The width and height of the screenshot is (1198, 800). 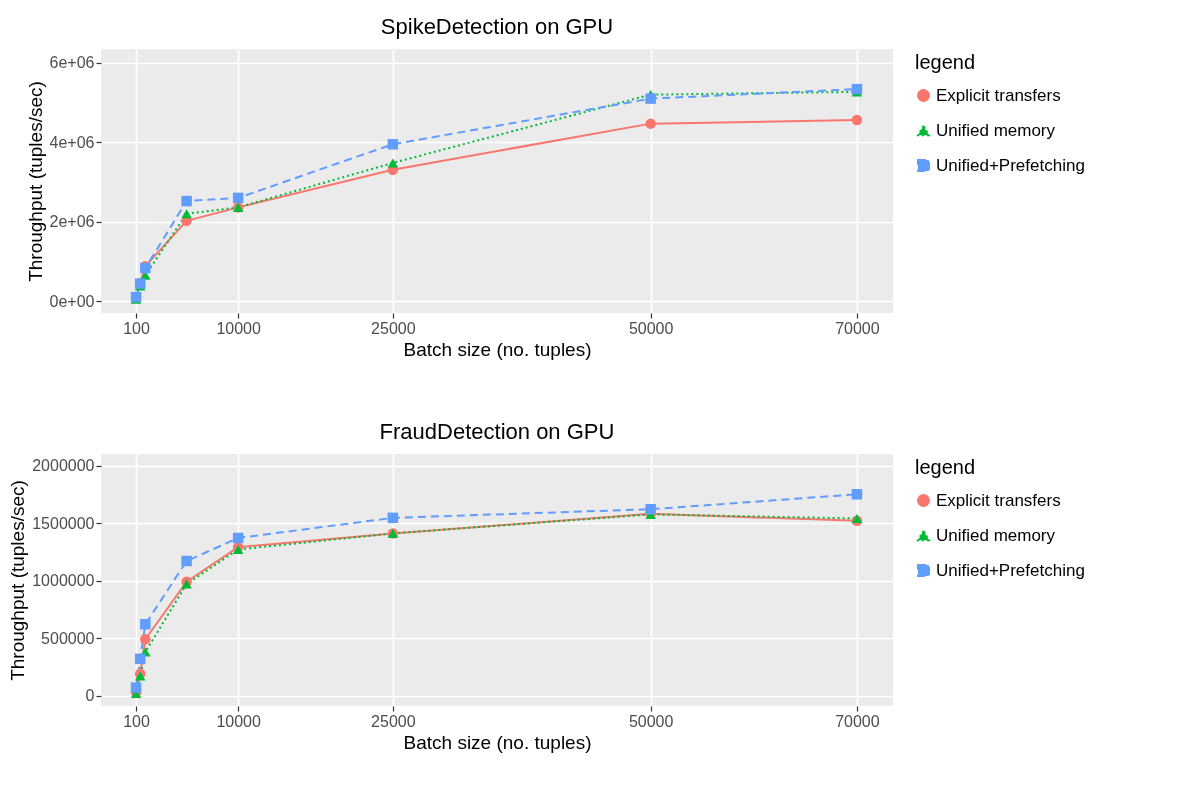 I want to click on y-tick-label: 1500000, so click(x=63, y=523).